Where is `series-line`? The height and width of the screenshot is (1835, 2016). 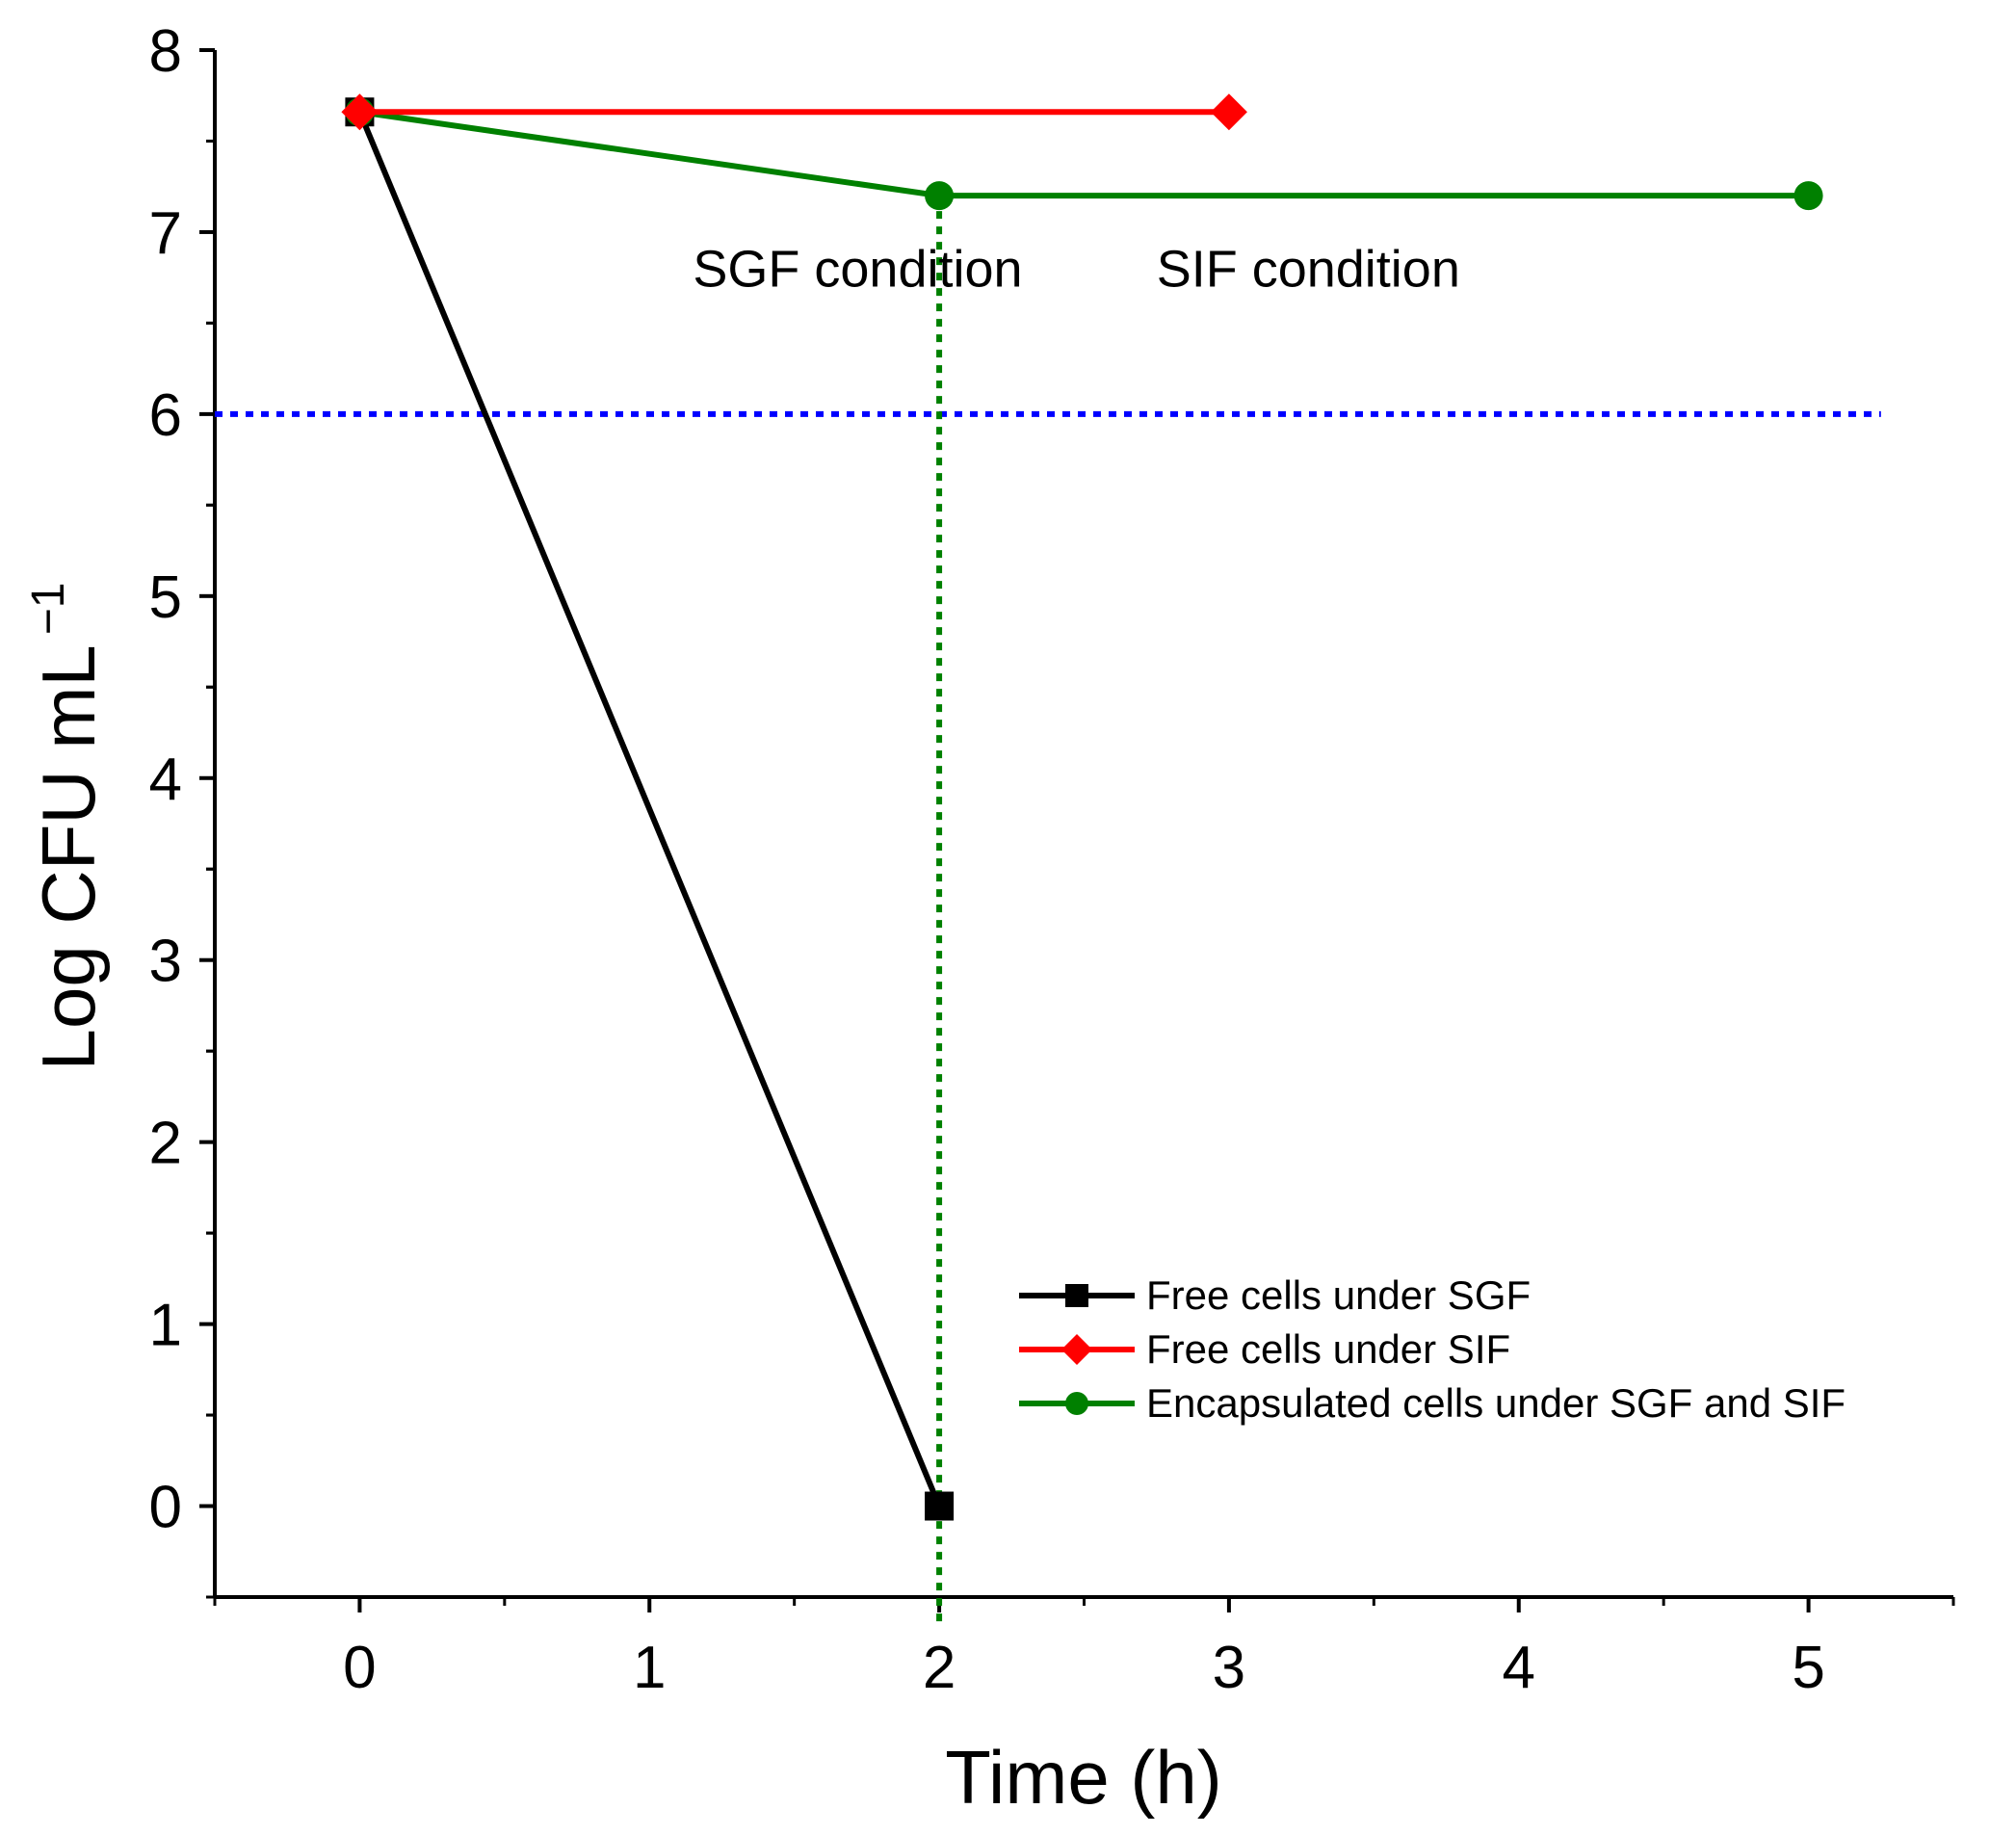 series-line is located at coordinates (1083, 154).